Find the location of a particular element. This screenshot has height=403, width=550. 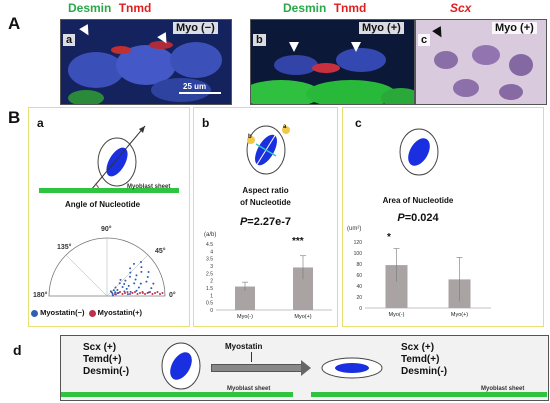

arrow-right-head is located at coordinates (306, 368).